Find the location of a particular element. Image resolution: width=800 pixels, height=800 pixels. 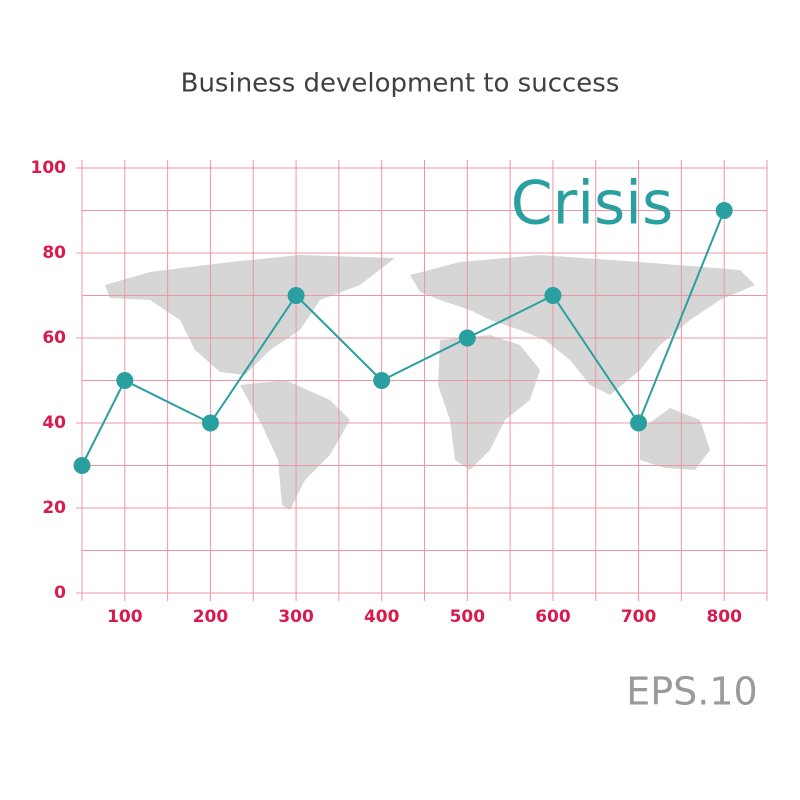

x-tick-label: 500 is located at coordinates (468, 617).